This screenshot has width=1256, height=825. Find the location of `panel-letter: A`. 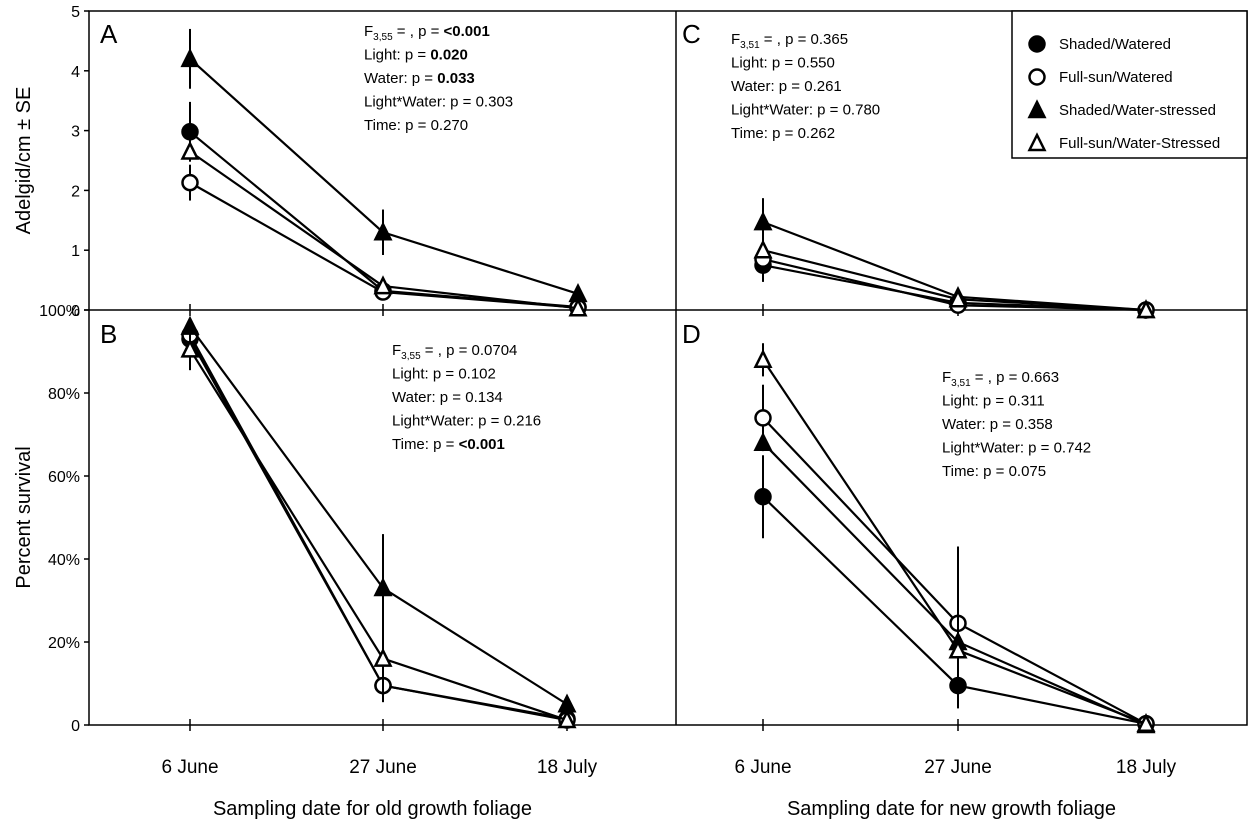

panel-letter: A is located at coordinates (109, 34).